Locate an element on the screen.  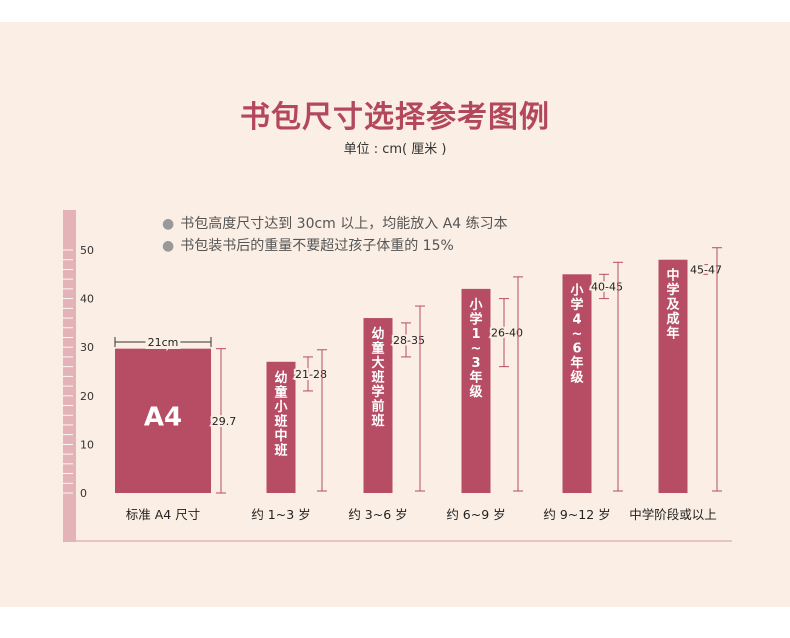
note-item: ● 书包高度尺寸达到 30cm 以上，均能放入 A4 练习本 is located at coordinates (335, 224).